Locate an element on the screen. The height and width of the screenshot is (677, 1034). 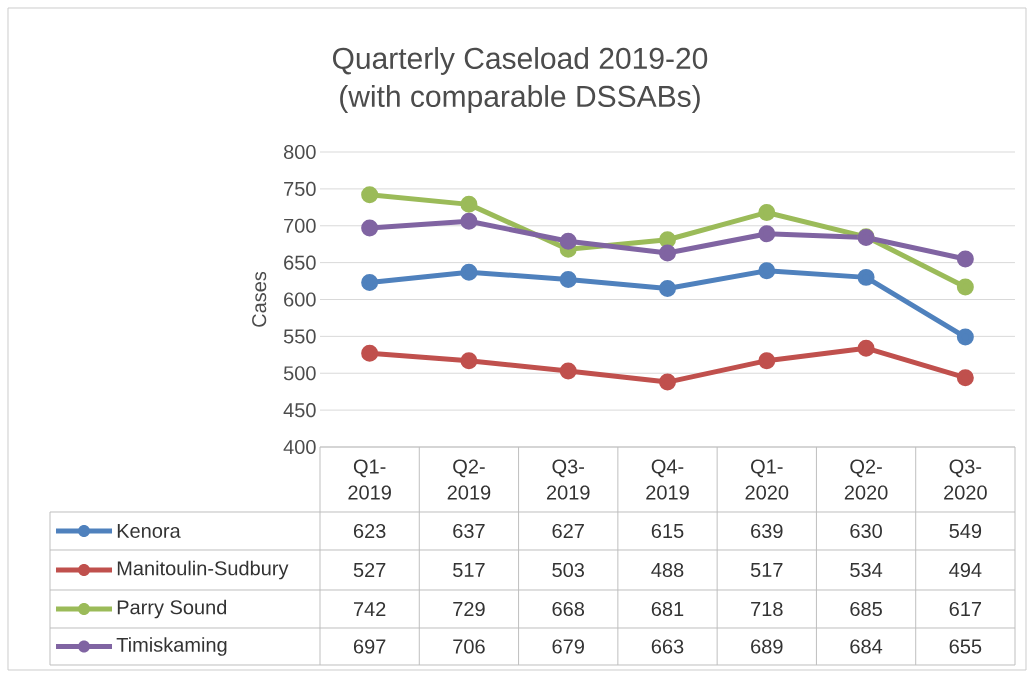
data-label: 637 is located at coordinates (469, 531).